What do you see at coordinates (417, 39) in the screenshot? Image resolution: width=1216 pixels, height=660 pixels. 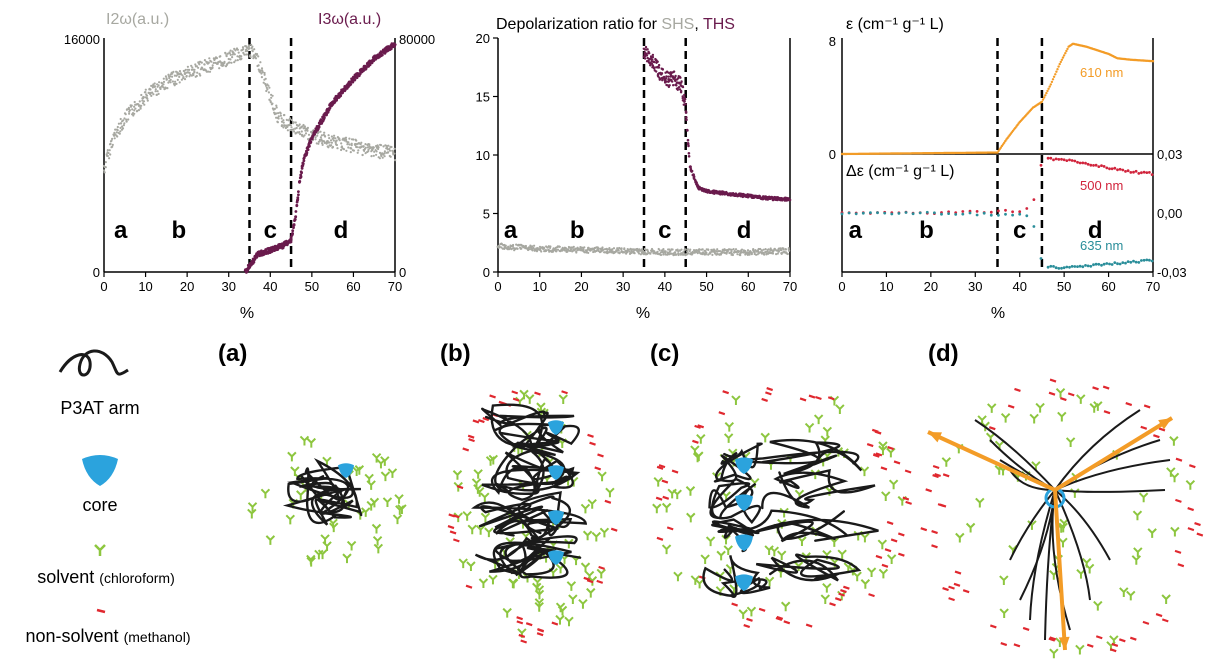 I see `chart1-ytick-right-max: 80000` at bounding box center [417, 39].